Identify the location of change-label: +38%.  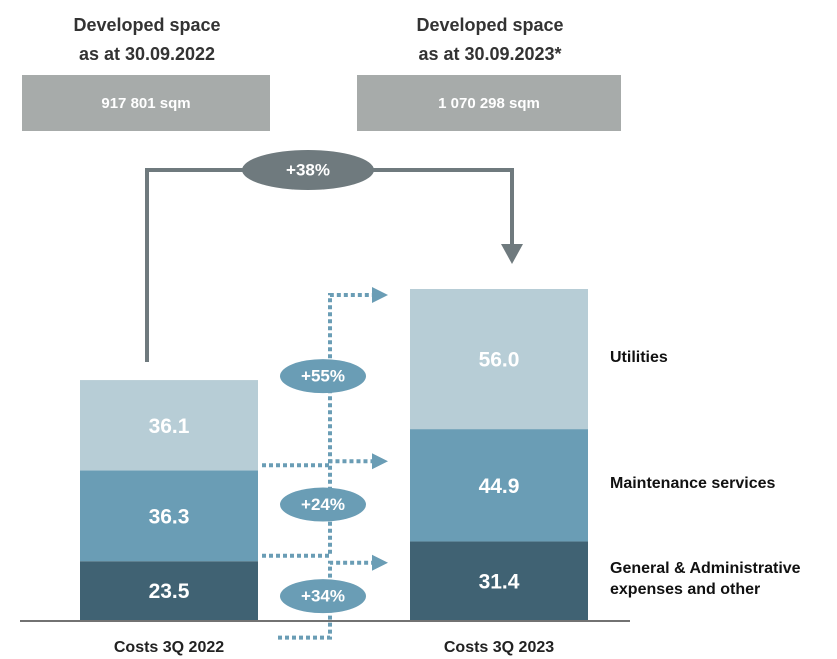
(308, 169).